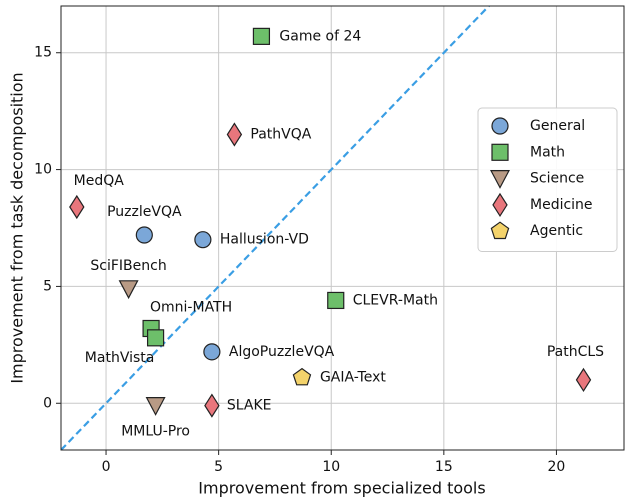  I want to click on x-tick-label: 10, so click(331, 467).